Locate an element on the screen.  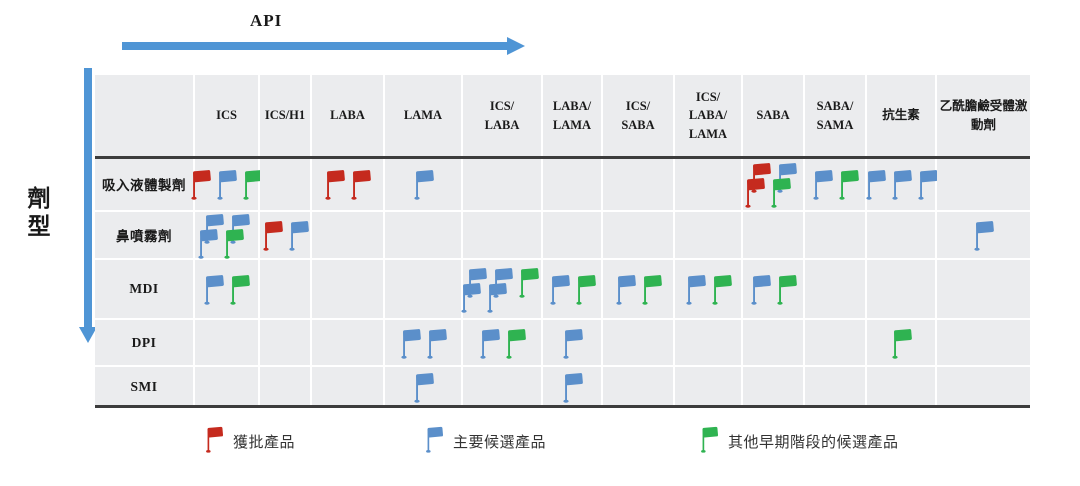
column-header-9: SABA/ SAMA is located at coordinates (835, 115).